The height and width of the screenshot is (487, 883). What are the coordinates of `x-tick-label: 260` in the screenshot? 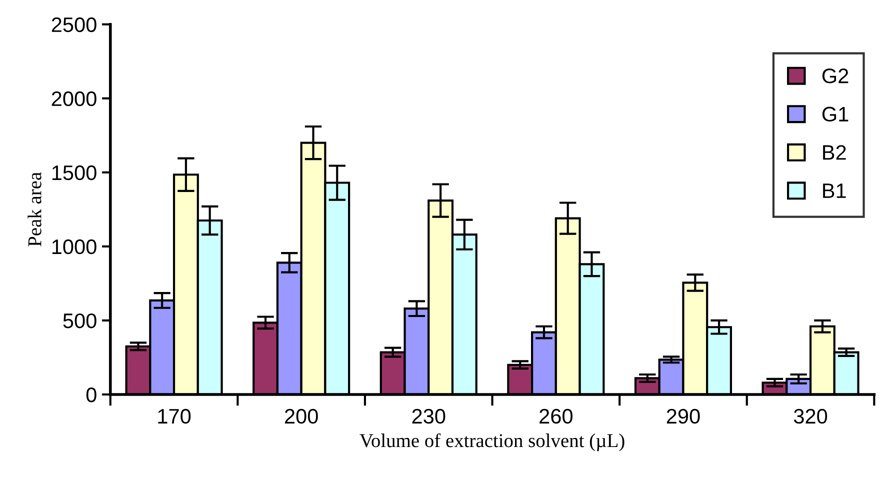 It's located at (556, 416).